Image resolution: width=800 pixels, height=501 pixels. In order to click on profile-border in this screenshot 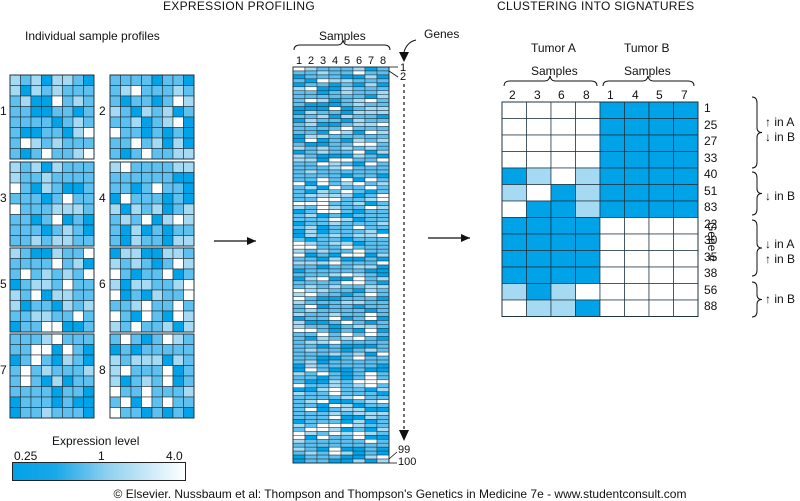, I will do `click(52, 117)`.